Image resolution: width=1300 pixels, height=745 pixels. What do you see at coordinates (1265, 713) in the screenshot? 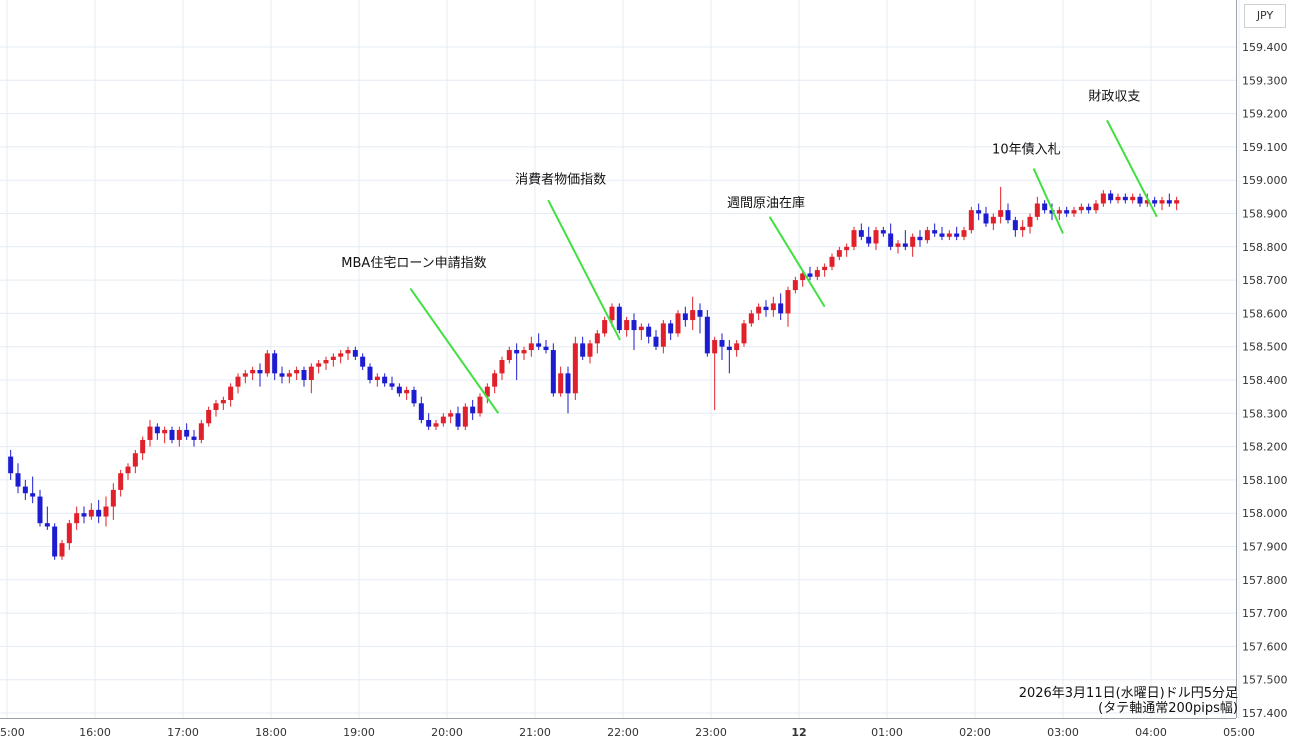
I see `y-tick-label: 157.400` at bounding box center [1265, 713].